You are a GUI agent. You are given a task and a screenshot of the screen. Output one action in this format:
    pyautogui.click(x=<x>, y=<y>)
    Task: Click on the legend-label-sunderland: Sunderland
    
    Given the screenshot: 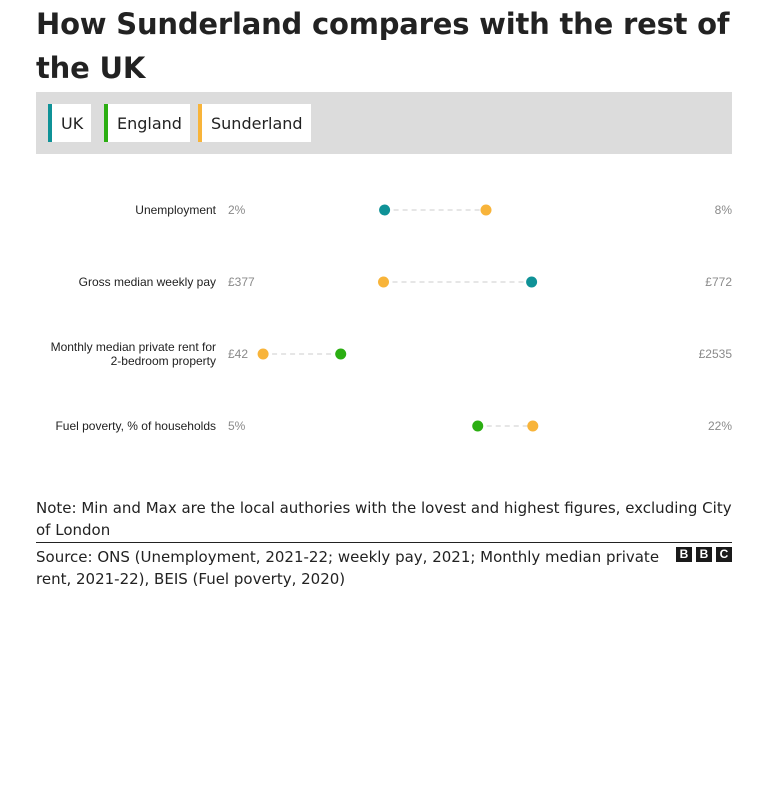 What is the action you would take?
    pyautogui.click(x=257, y=123)
    